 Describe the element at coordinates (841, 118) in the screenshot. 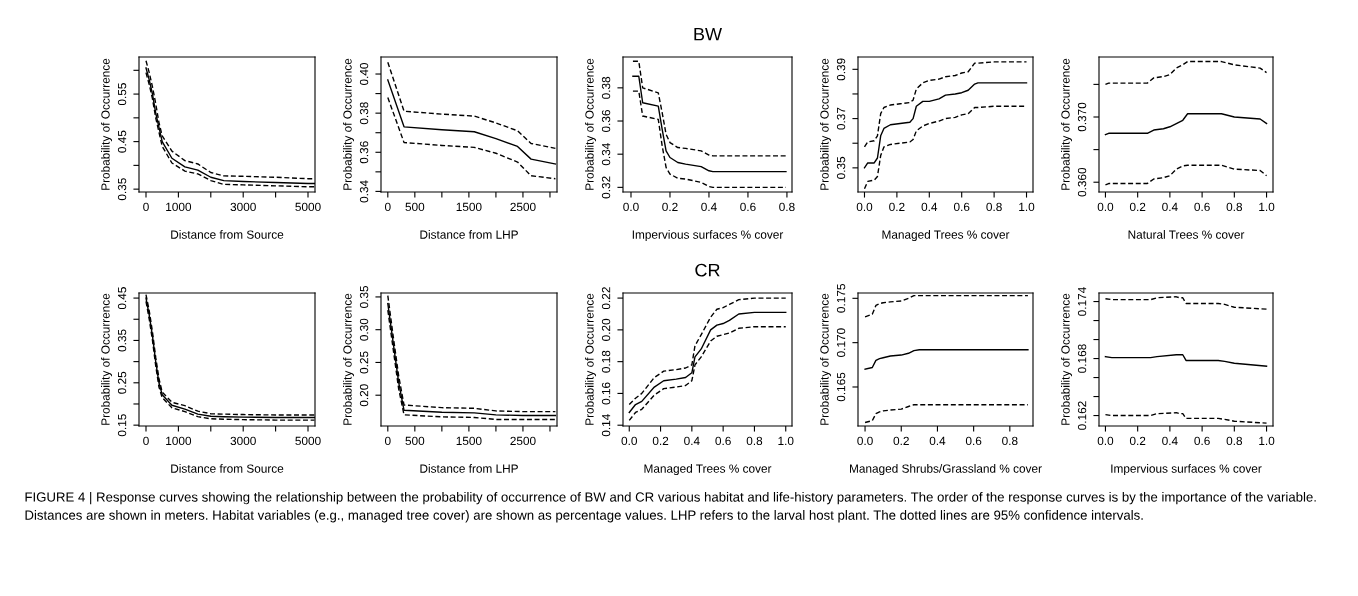

I see `y-tick-label: 0.37` at that location.